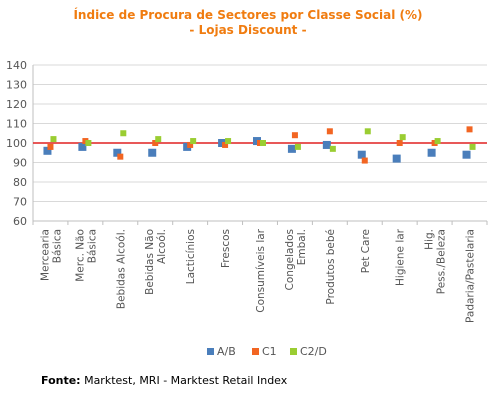 This screenshot has width=496, height=404. Describe the element at coordinates (366, 251) in the screenshot. I see `x-tick-label: Pet Care` at that location.